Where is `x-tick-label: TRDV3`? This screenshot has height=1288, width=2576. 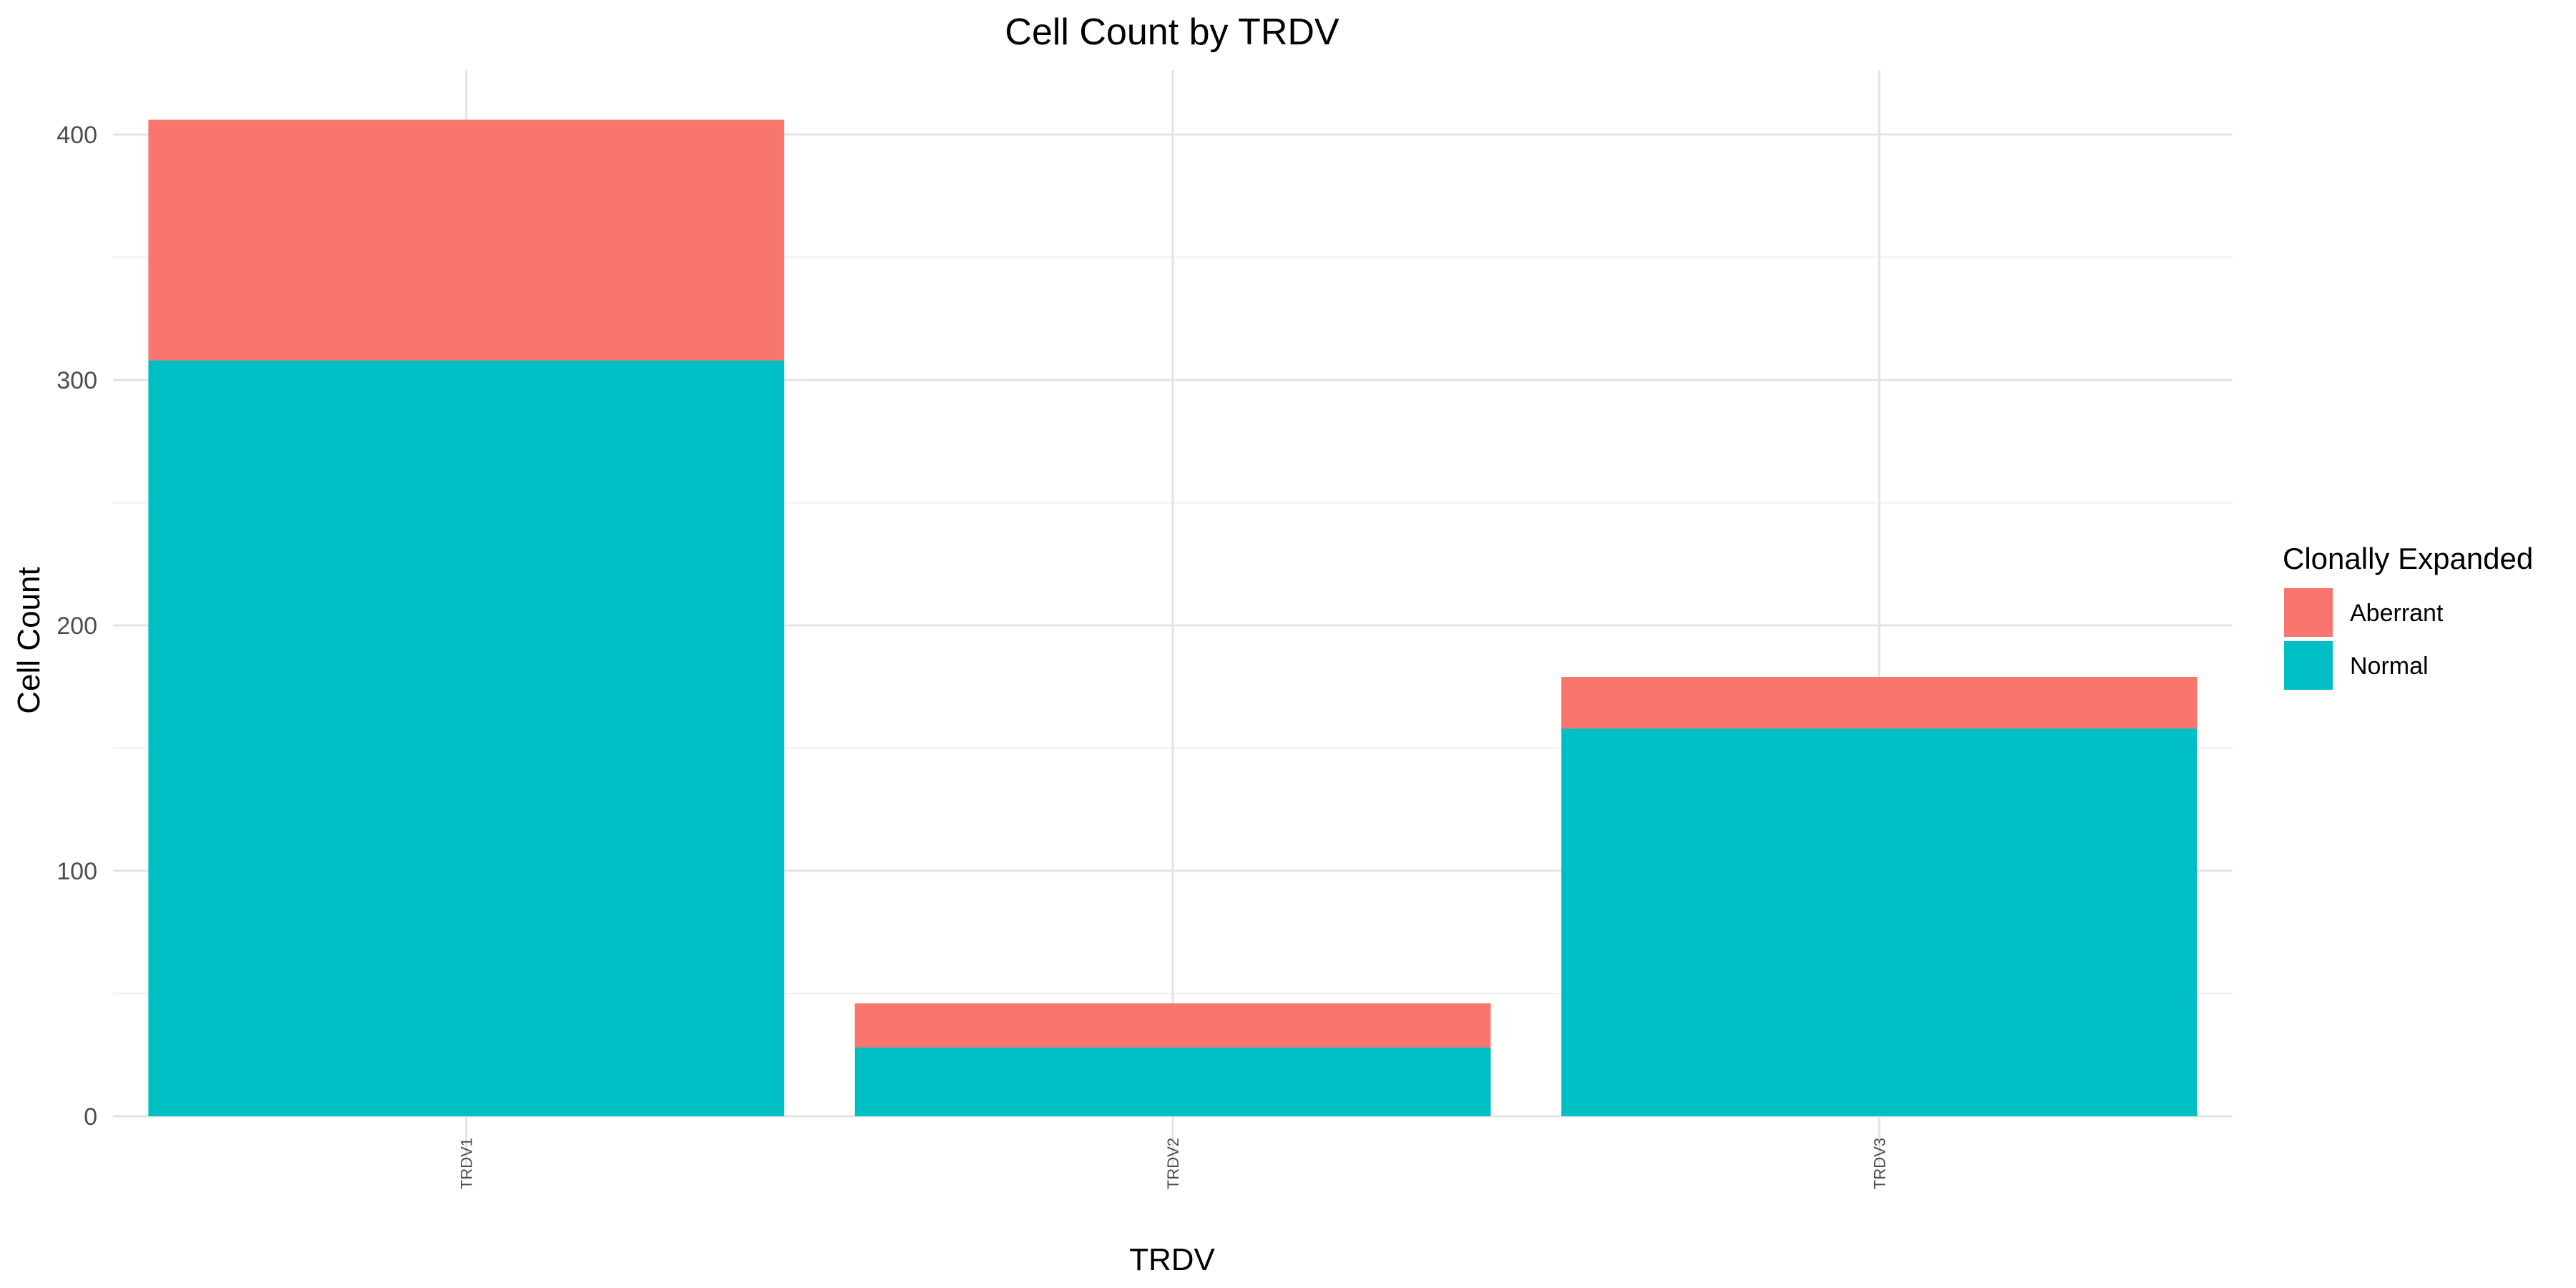
x-tick-label: TRDV3 is located at coordinates (1879, 1163).